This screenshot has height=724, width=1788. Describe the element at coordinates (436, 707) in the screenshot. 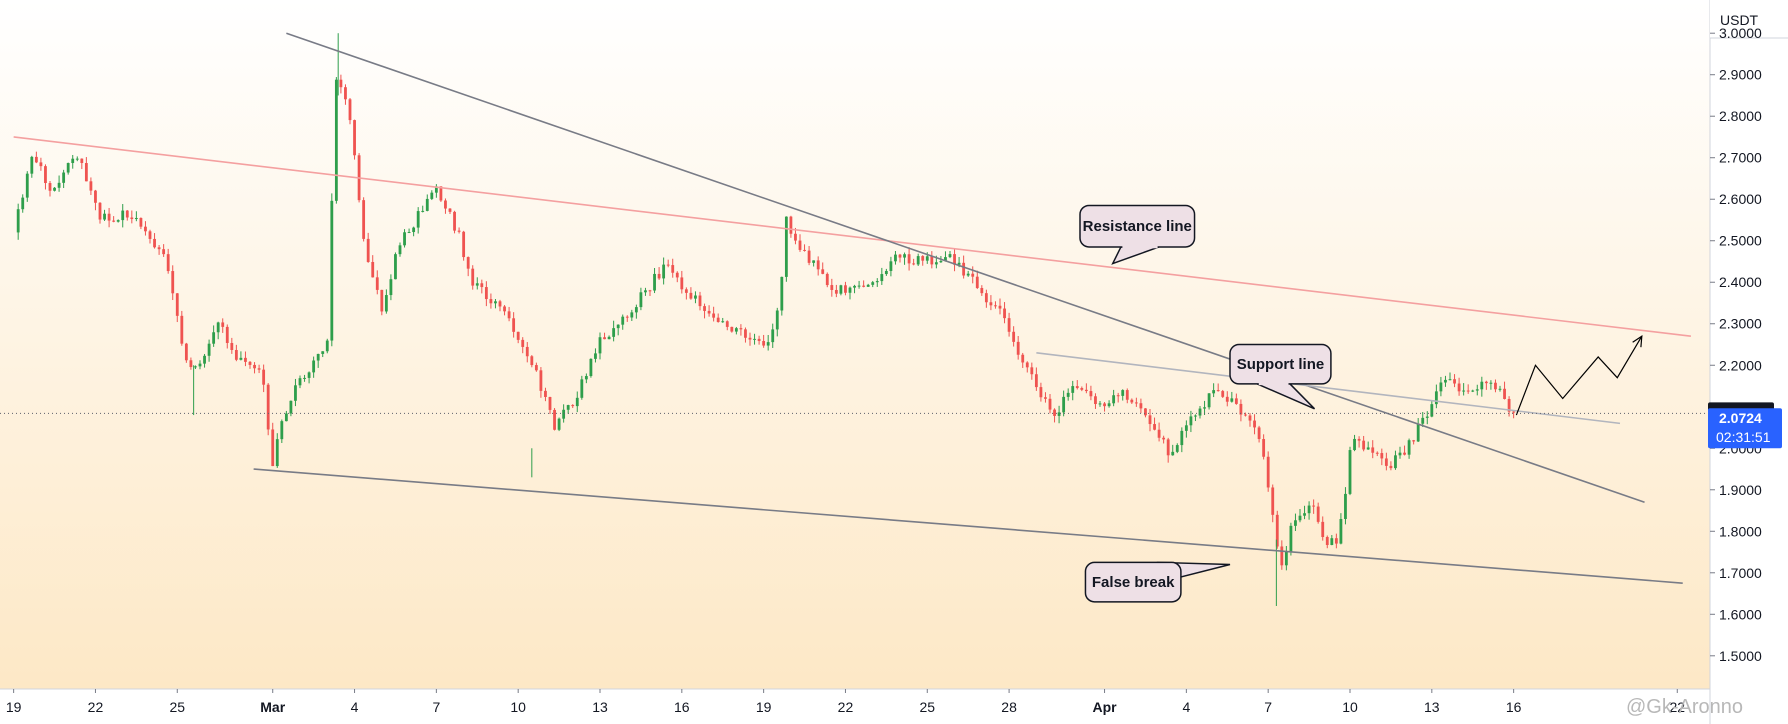

I see `x-tick-label: 7` at that location.